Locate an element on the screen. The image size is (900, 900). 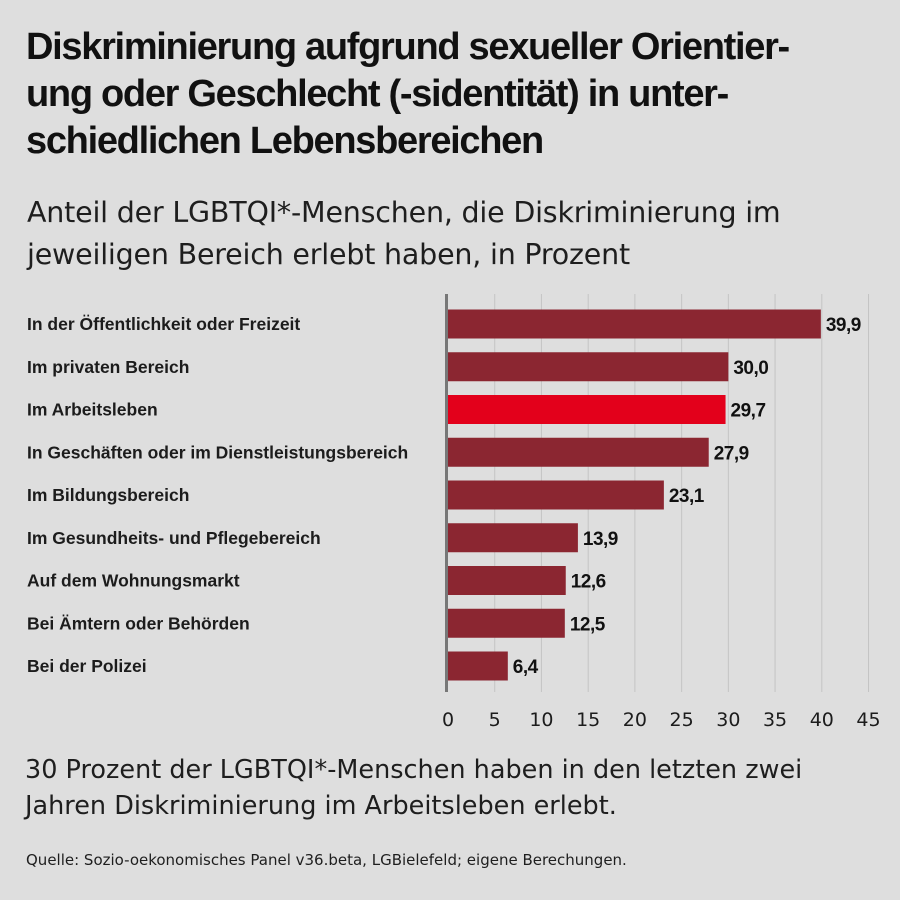
data-label: 6,4 is located at coordinates (526, 667).